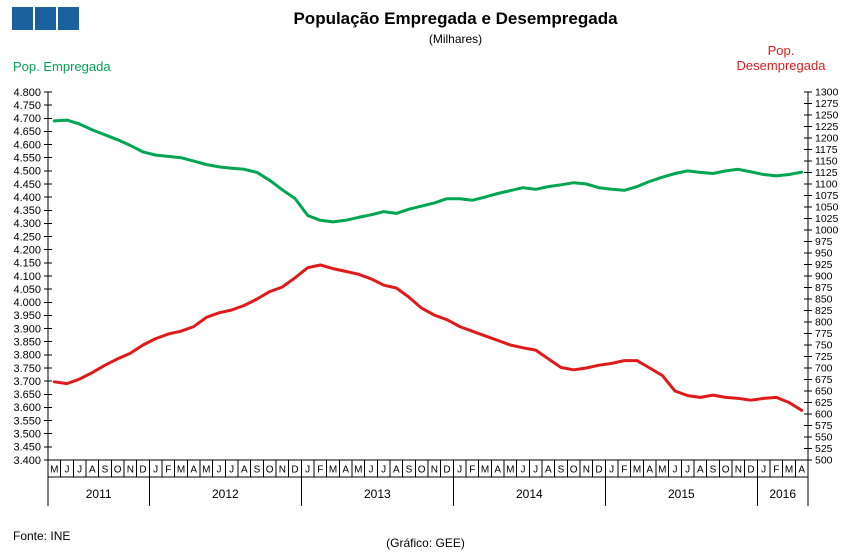 This screenshot has width=851, height=559. I want to click on svg-text: 4.100, so click(27, 277).